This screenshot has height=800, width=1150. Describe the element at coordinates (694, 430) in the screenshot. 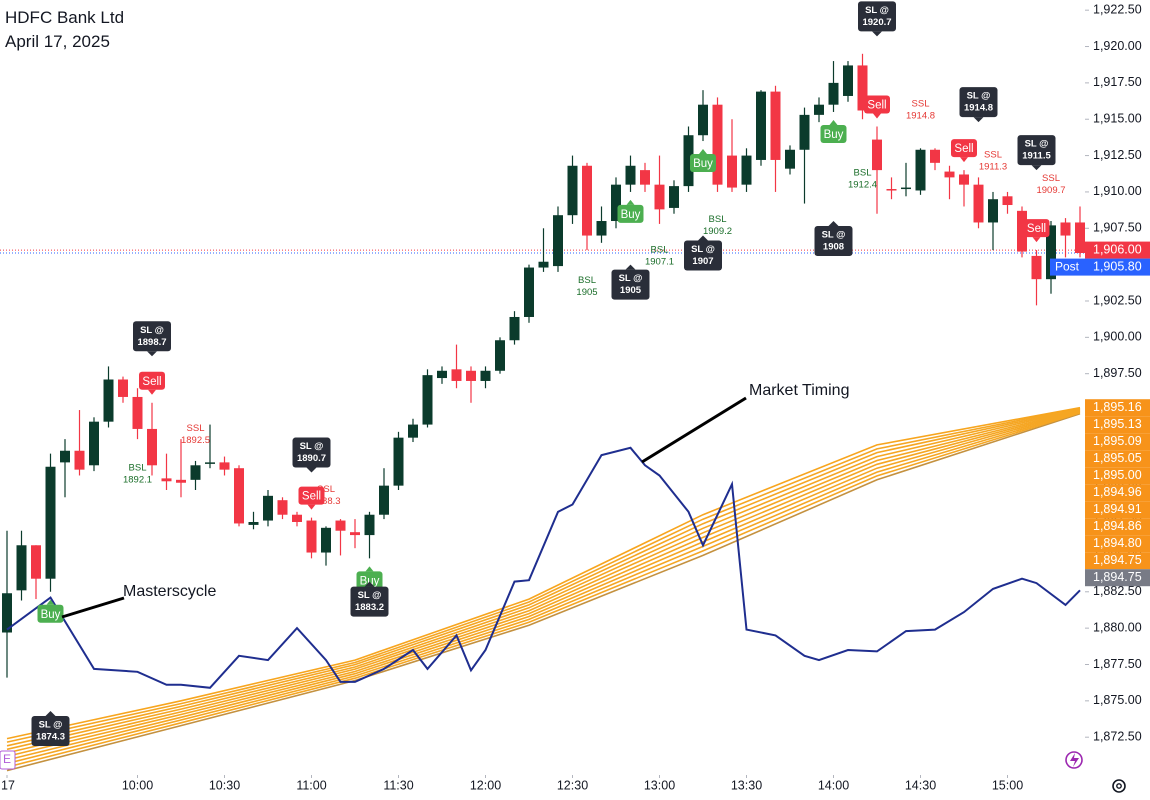

I see `annotation-arrow` at that location.